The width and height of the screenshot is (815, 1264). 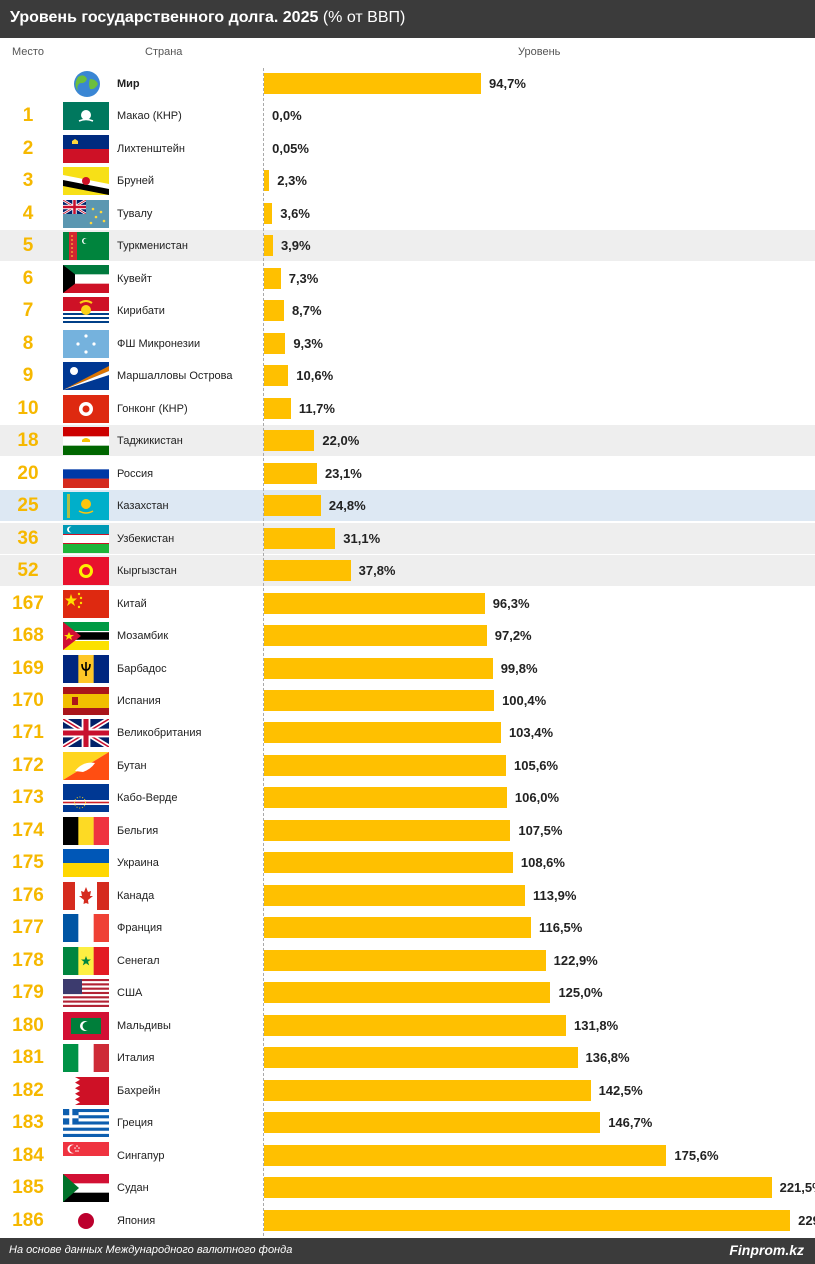 I want to click on rank-number: 183, so click(x=28, y=1122).